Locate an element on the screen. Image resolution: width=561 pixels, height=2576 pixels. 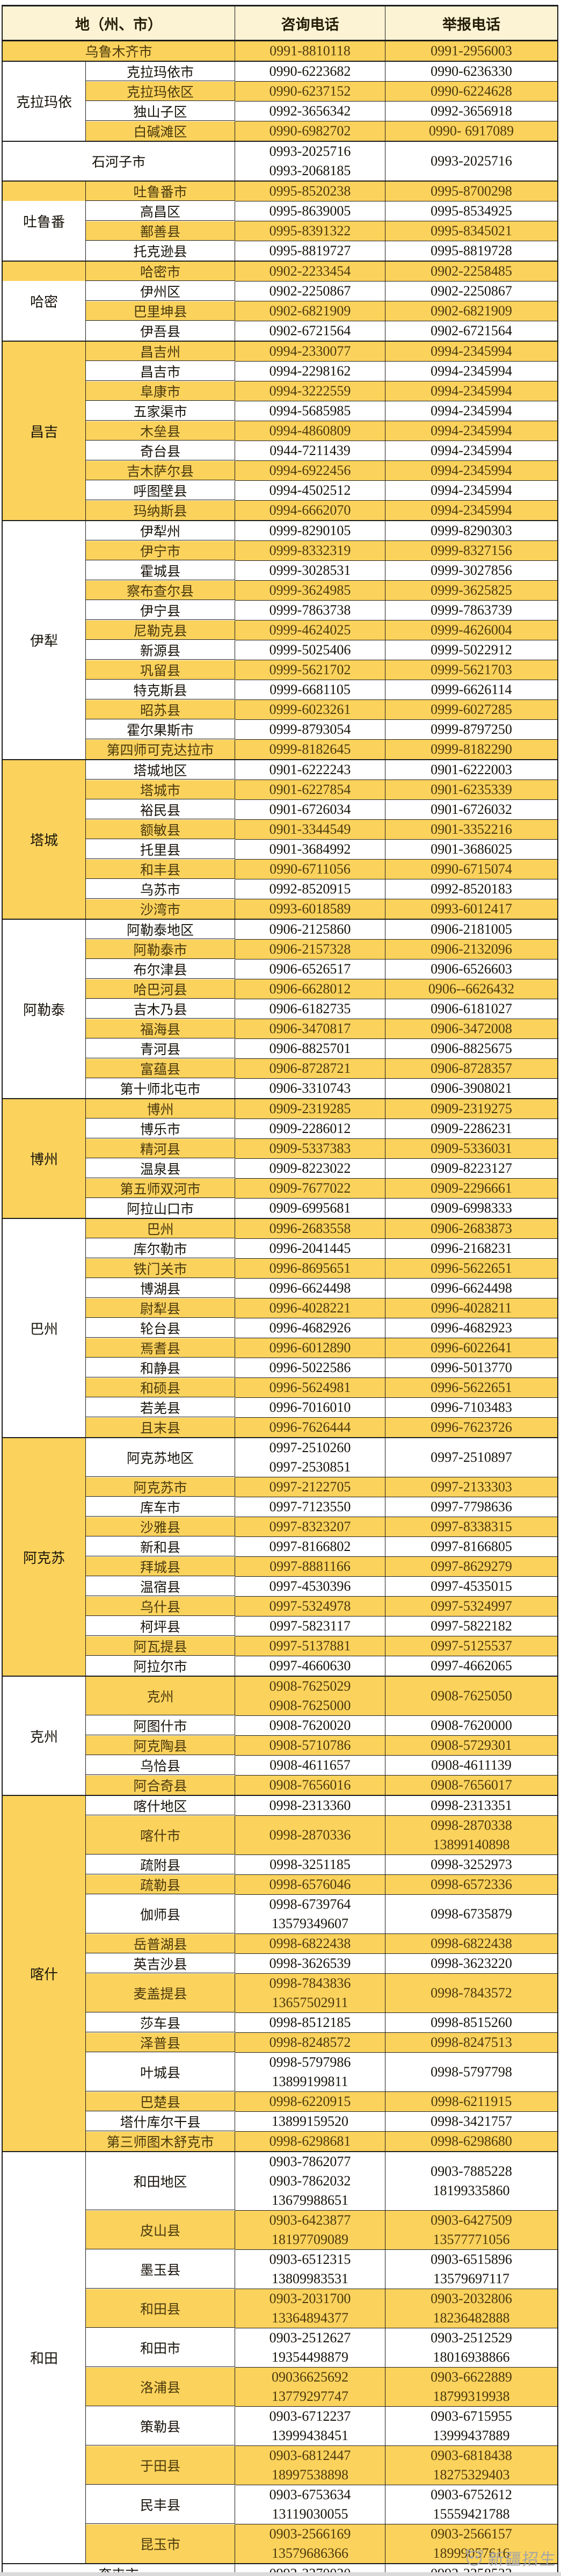
phone-line: 0998-2313351 is located at coordinates (471, 1805).